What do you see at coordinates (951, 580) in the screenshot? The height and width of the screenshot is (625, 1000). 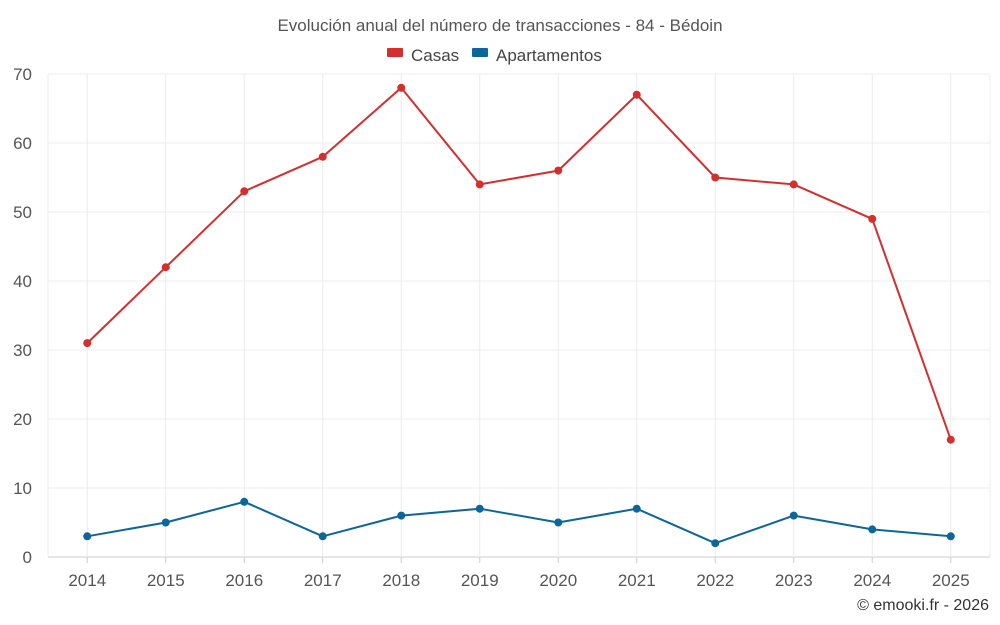 I see `x-tick-label: 2025` at bounding box center [951, 580].